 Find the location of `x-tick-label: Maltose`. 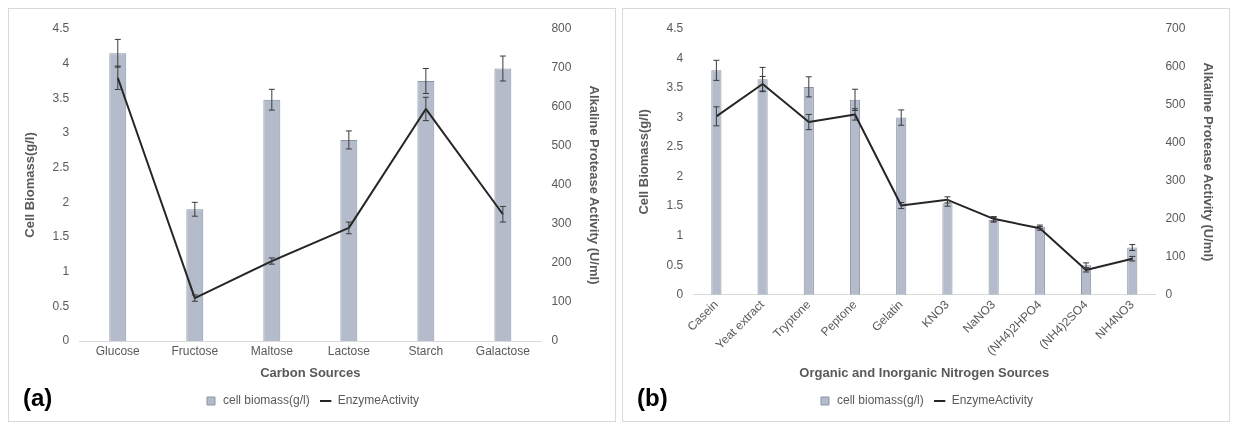

x-tick-label: Maltose is located at coordinates (272, 350).